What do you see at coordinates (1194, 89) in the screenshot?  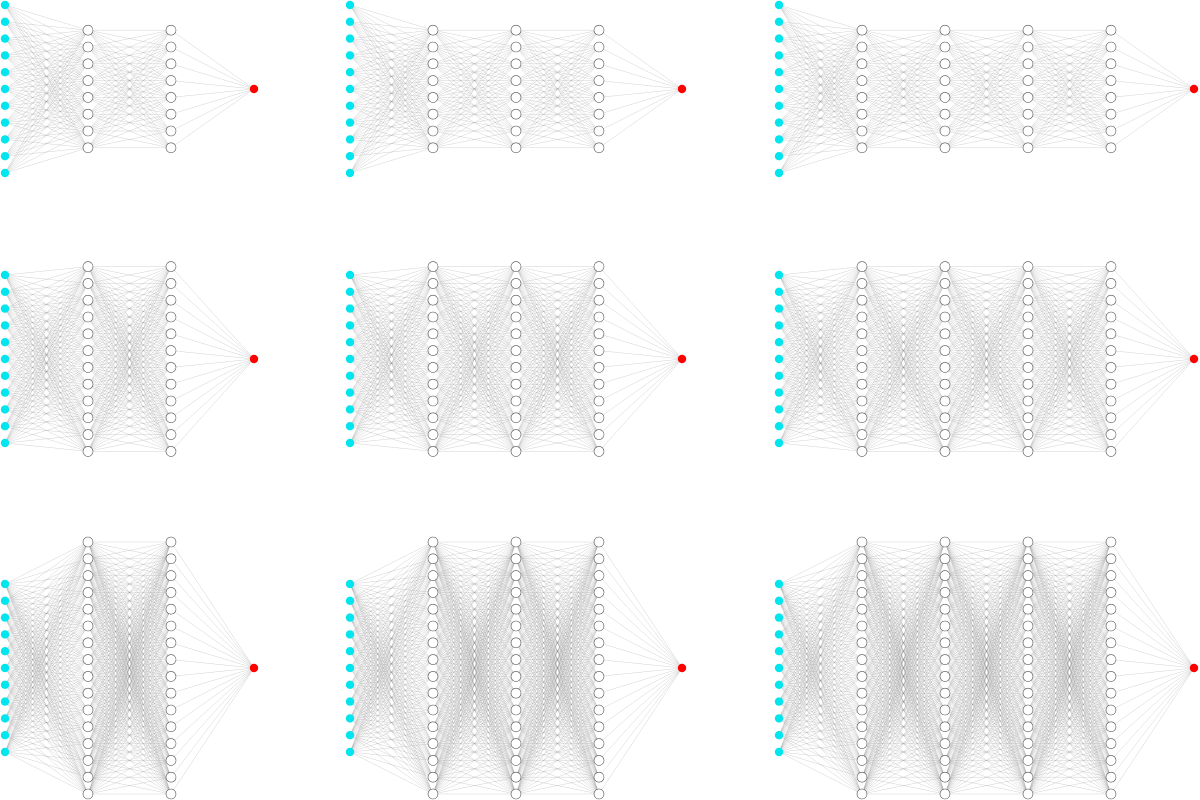 I see `output-node` at bounding box center [1194, 89].